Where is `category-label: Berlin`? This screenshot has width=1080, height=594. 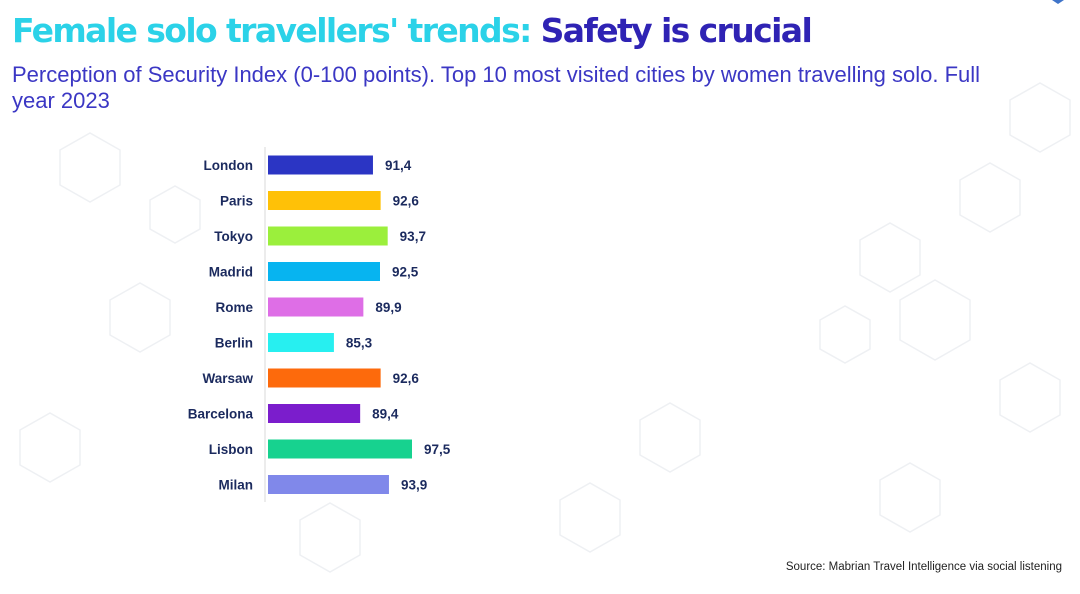
category-label: Berlin is located at coordinates (234, 343).